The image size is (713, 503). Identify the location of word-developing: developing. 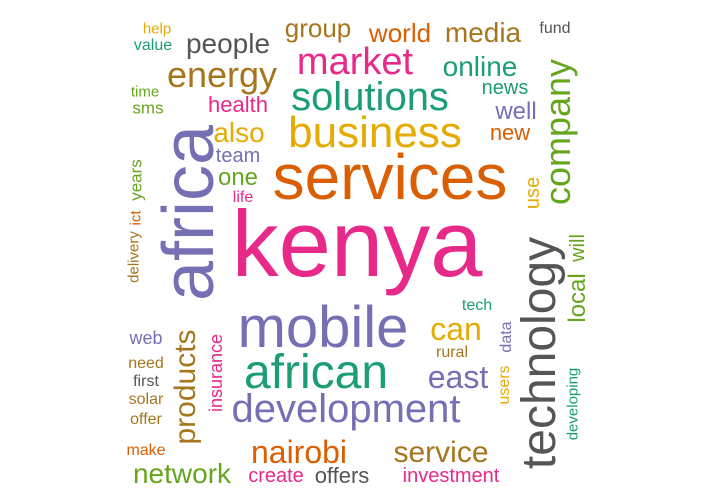
(573, 404).